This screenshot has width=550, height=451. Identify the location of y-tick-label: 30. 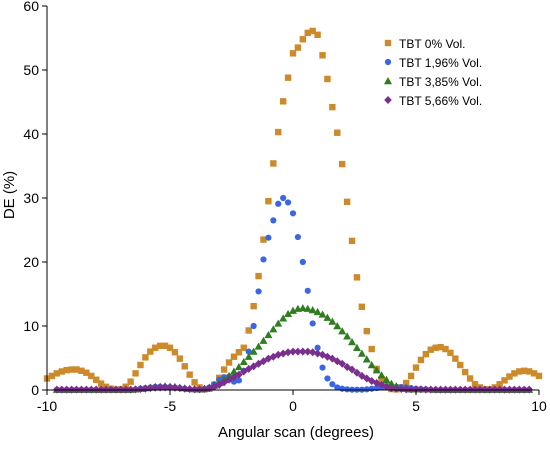
(31, 198).